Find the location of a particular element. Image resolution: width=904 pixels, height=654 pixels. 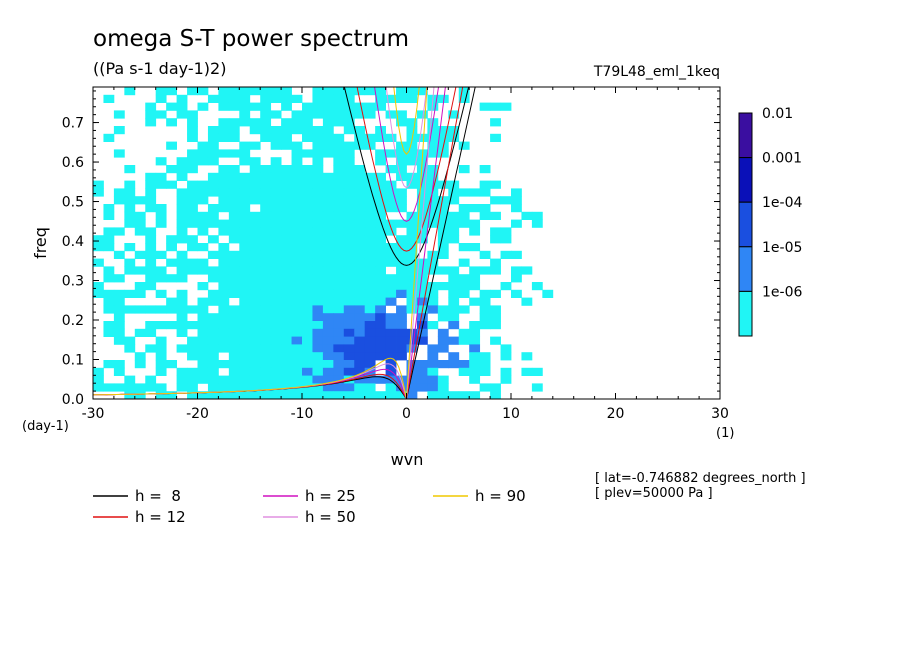

chart-subtitle: ((Pa s-1 day-1)2) is located at coordinates (159, 68).